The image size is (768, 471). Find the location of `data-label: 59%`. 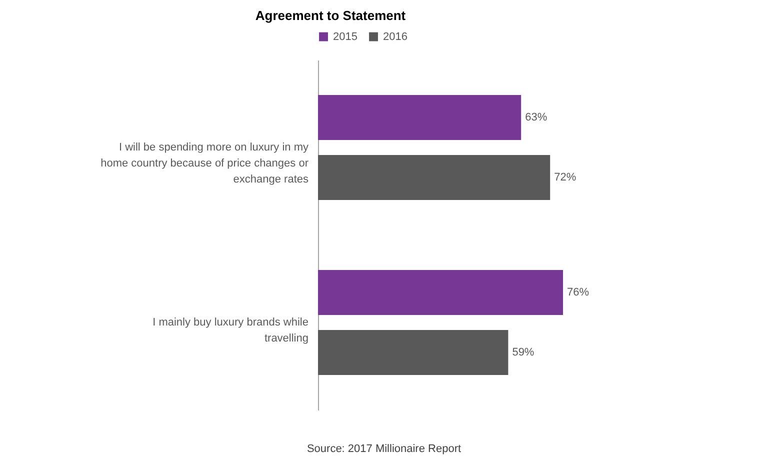

data-label: 59% is located at coordinates (523, 352).